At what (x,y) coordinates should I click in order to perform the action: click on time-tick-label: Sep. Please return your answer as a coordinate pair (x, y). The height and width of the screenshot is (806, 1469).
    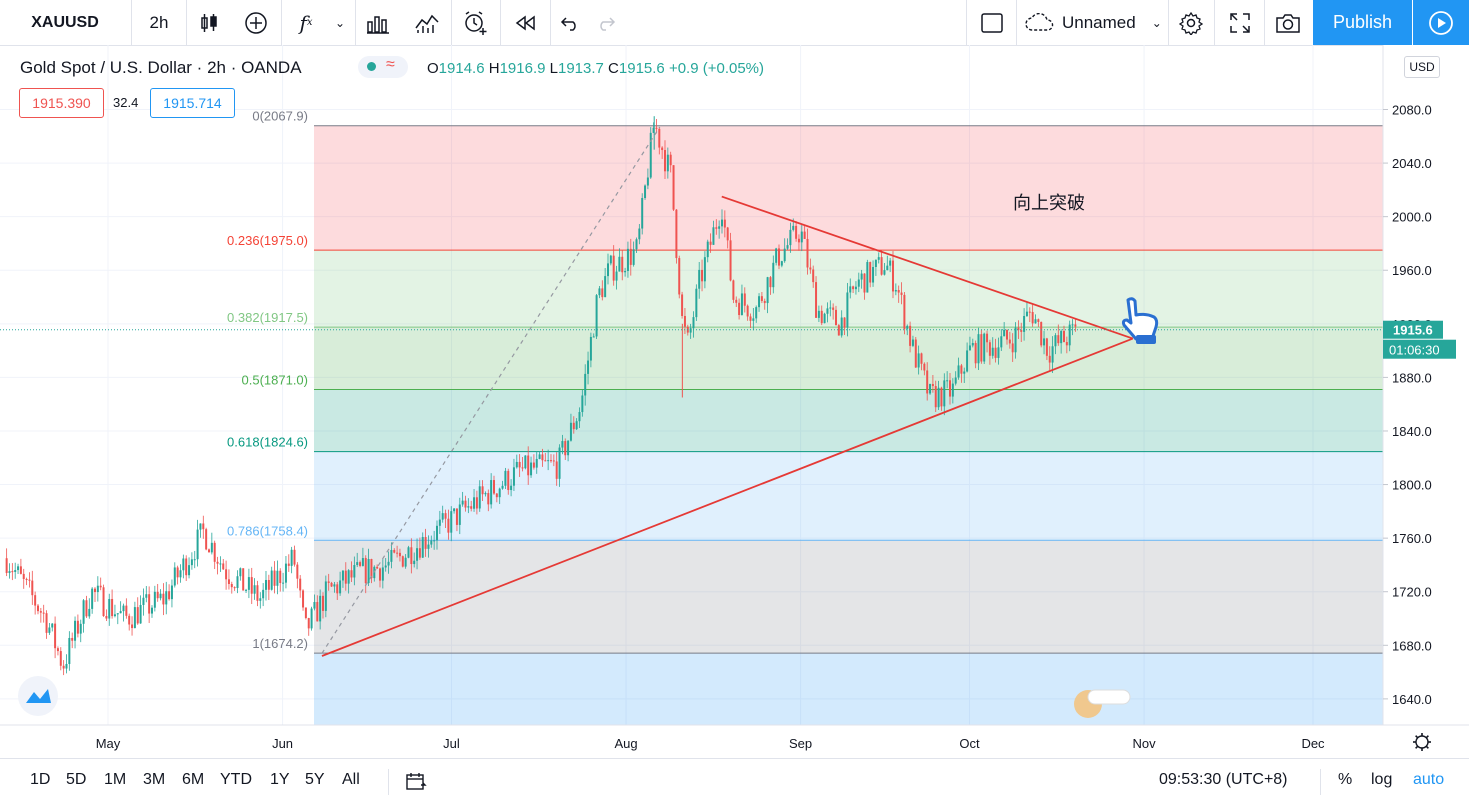
    Looking at the image, I should click on (800, 743).